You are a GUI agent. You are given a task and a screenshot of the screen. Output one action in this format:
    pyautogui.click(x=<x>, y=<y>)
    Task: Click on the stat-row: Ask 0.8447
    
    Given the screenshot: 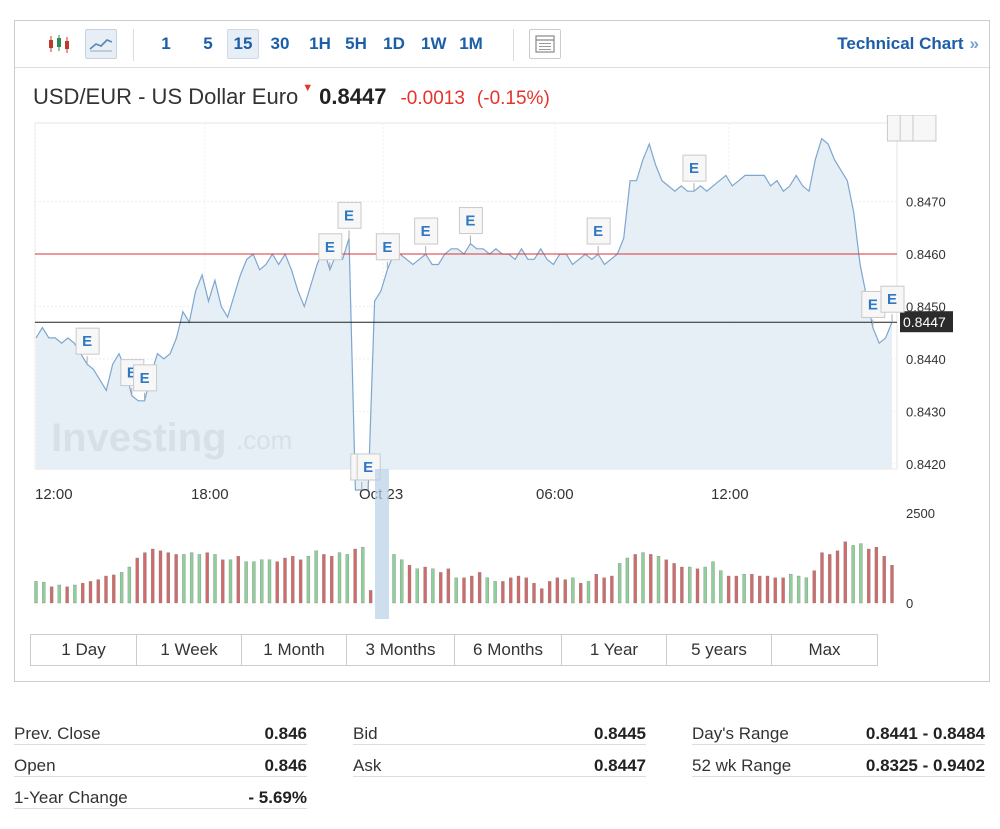 What is the action you would take?
    pyautogui.click(x=499, y=761)
    